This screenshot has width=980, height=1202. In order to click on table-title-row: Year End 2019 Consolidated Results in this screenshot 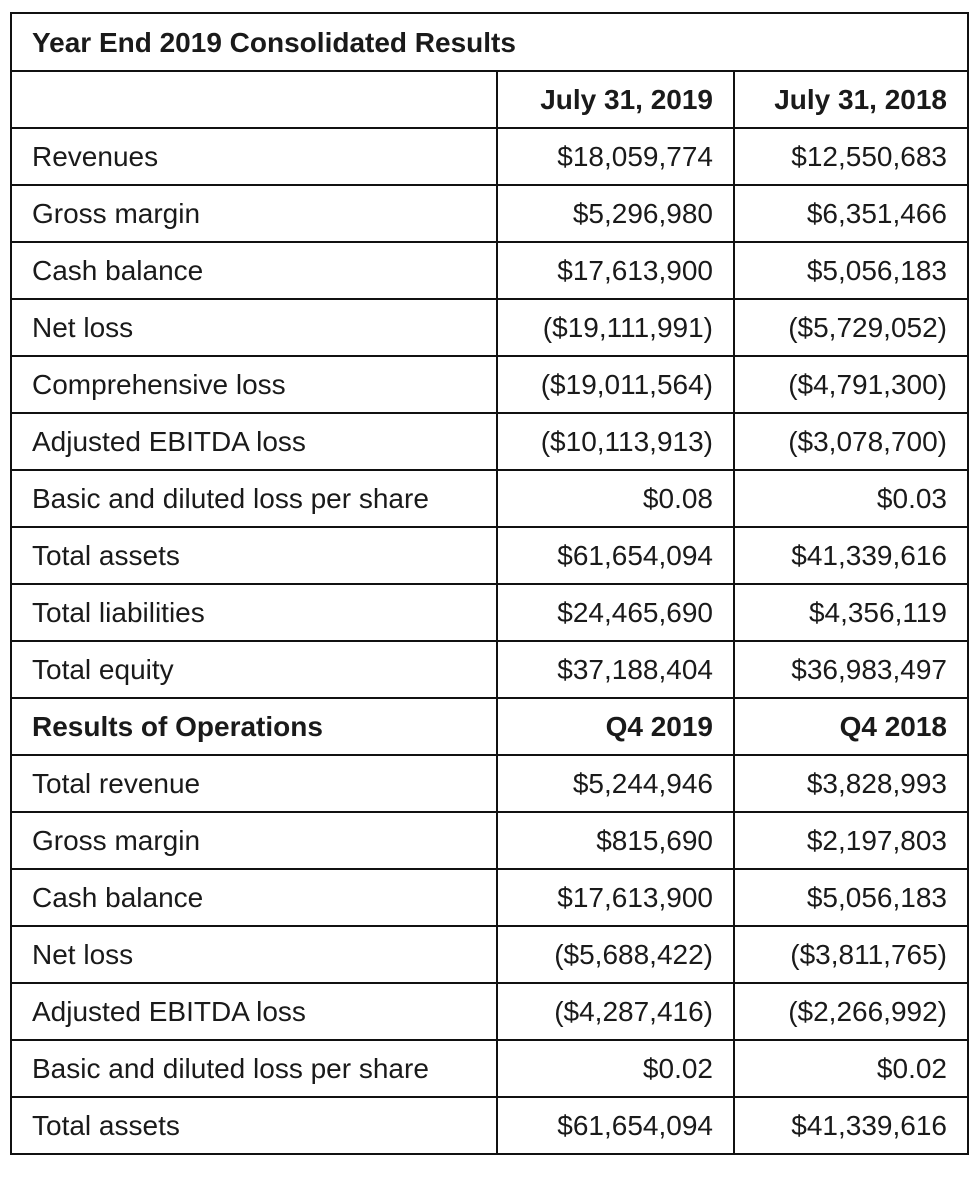, I will do `click(489, 42)`.